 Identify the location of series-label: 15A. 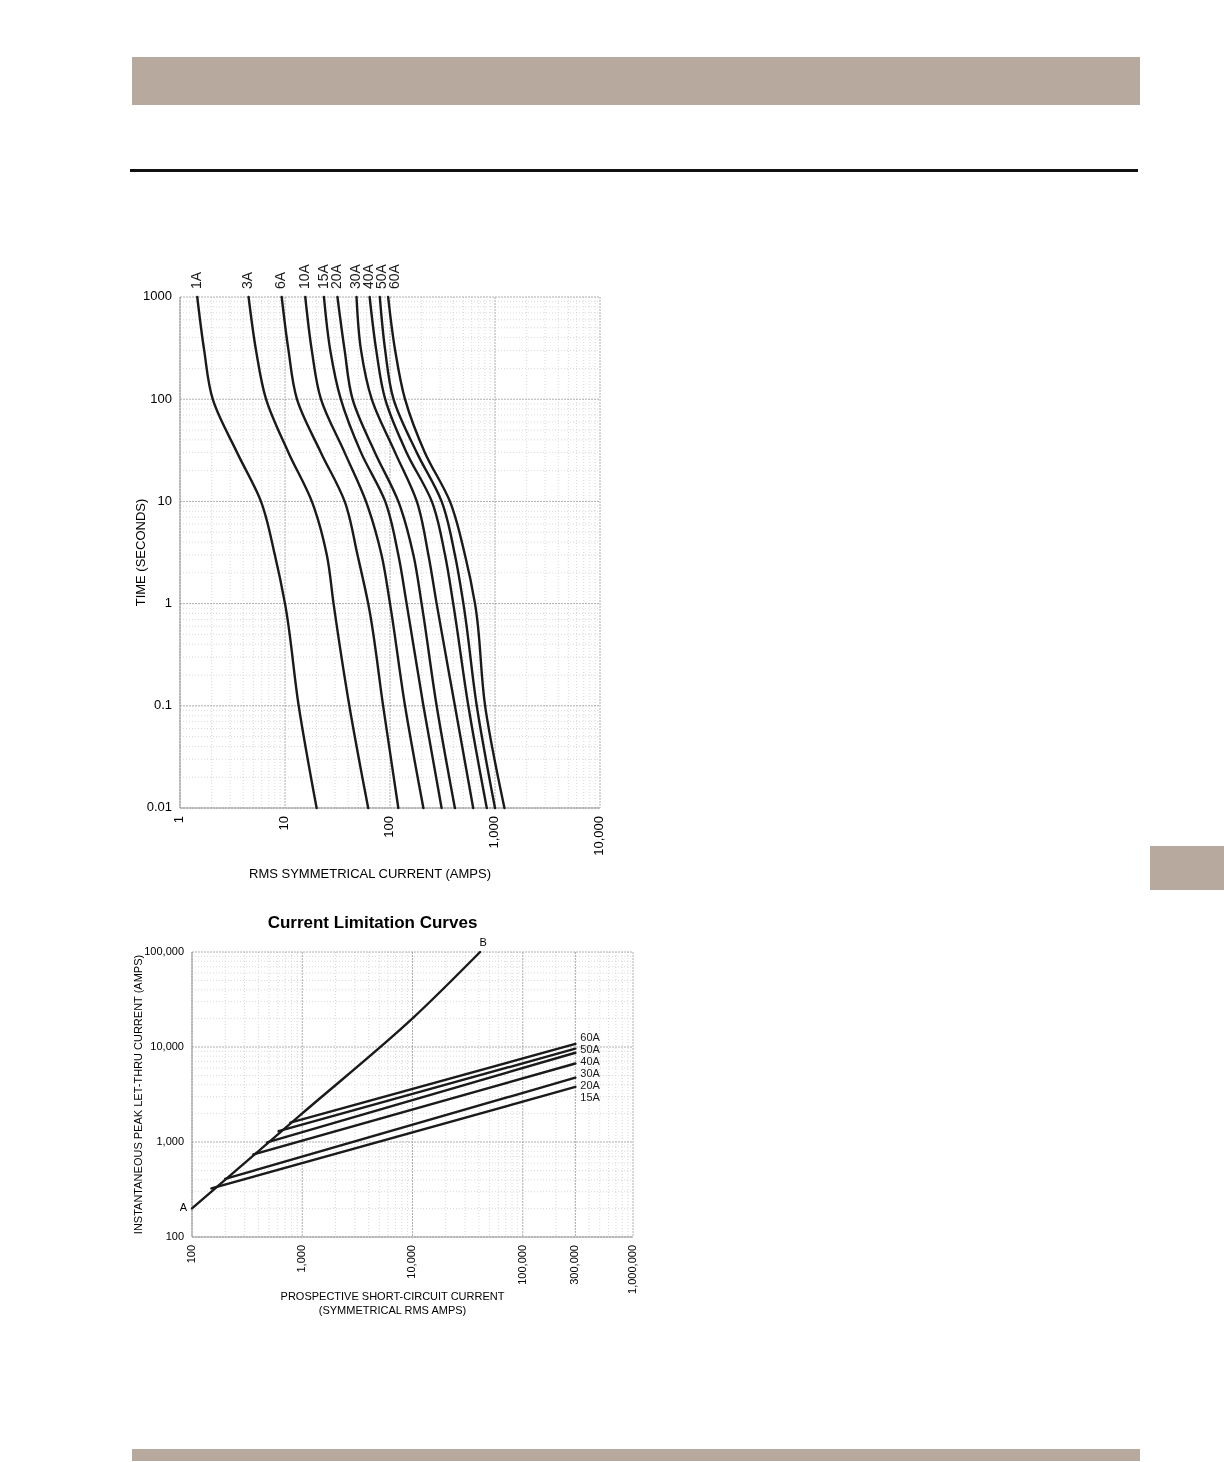
(590, 1096).